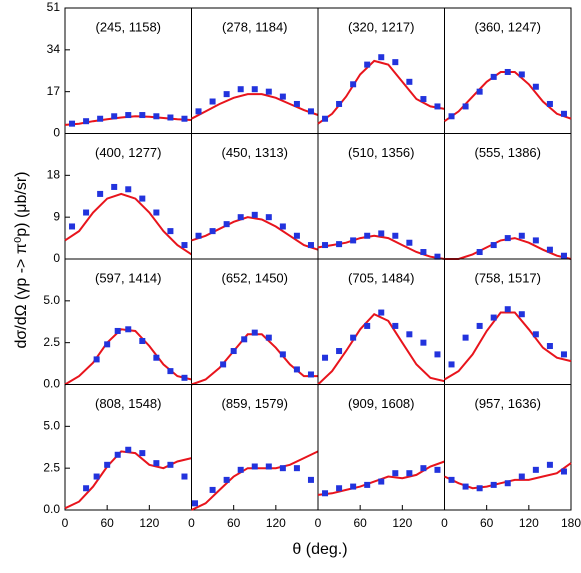 This screenshot has width=581, height=573. Describe the element at coordinates (54, 7) in the screenshot. I see `y-tick-label: 51` at that location.